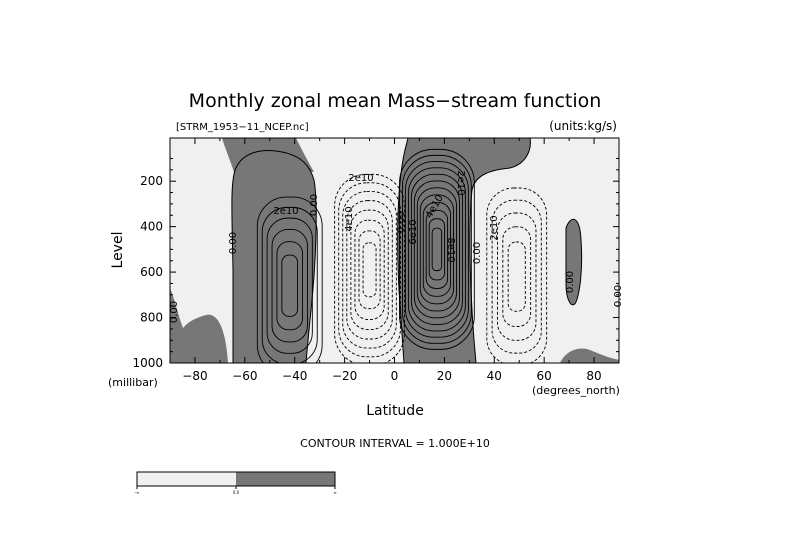 The width and height of the screenshot is (789, 558). What do you see at coordinates (236, 492) in the screenshot?
I see `colorbar-label: 0.0` at bounding box center [236, 492].